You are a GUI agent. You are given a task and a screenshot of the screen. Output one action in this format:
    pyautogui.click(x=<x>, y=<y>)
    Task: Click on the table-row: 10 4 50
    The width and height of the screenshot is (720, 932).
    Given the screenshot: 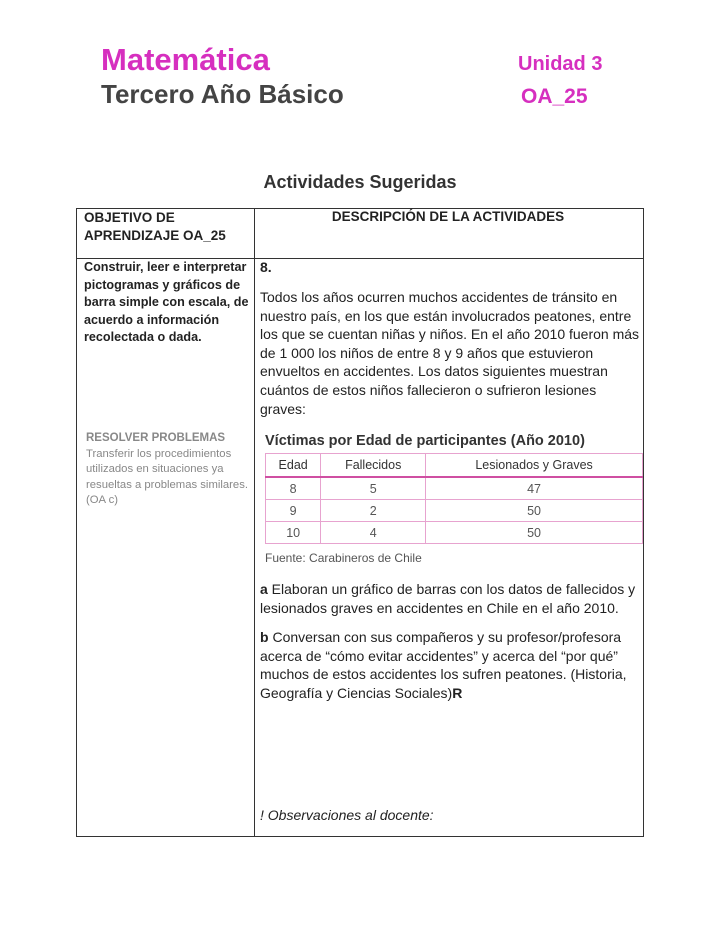 What is the action you would take?
    pyautogui.click(x=453, y=532)
    